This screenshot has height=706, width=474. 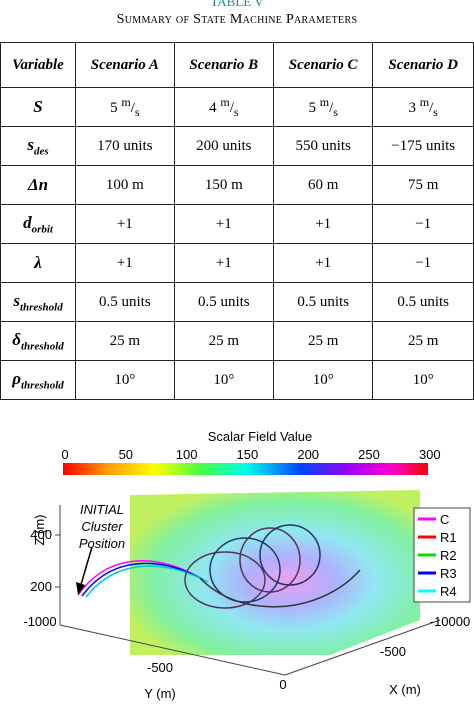 I want to click on value-cell: 75 m, so click(x=423, y=185).